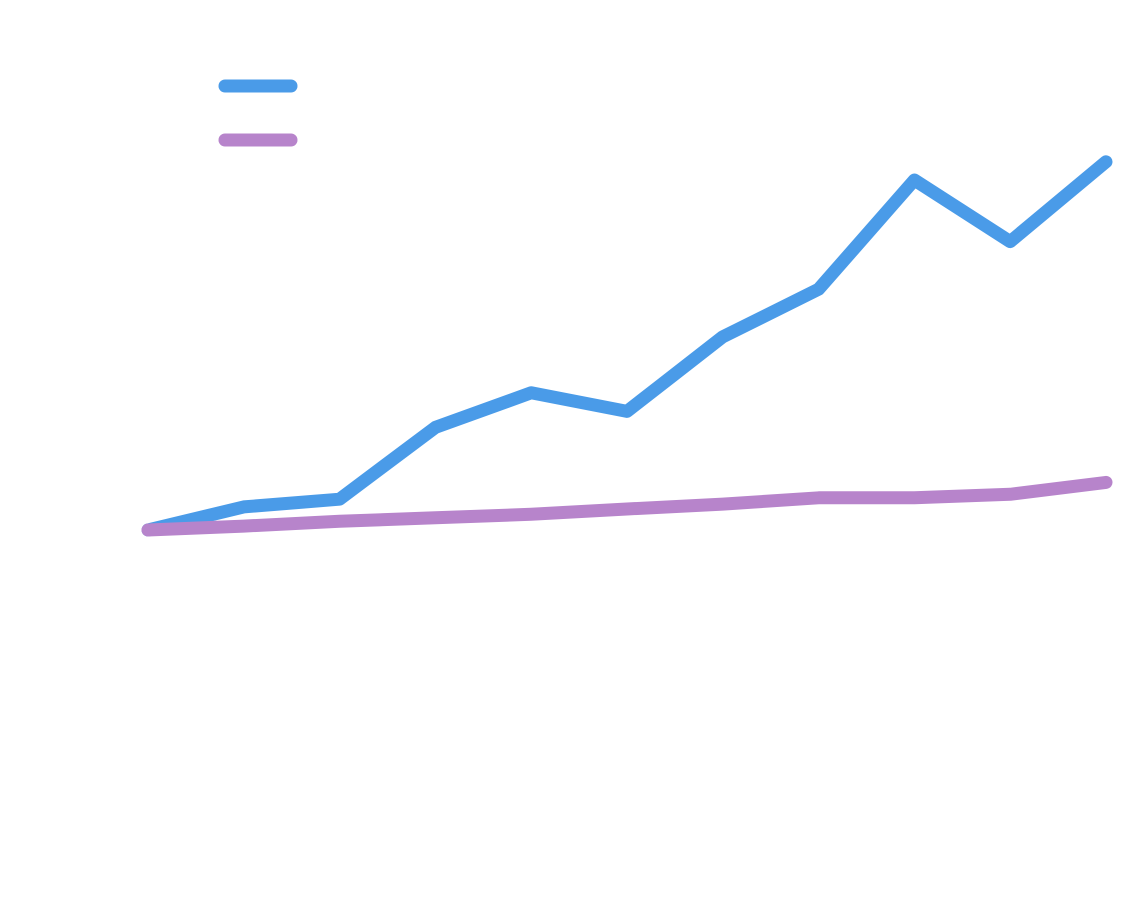 The width and height of the screenshot is (1136, 899). Describe the element at coordinates (258, 113) in the screenshot. I see `legend` at that location.